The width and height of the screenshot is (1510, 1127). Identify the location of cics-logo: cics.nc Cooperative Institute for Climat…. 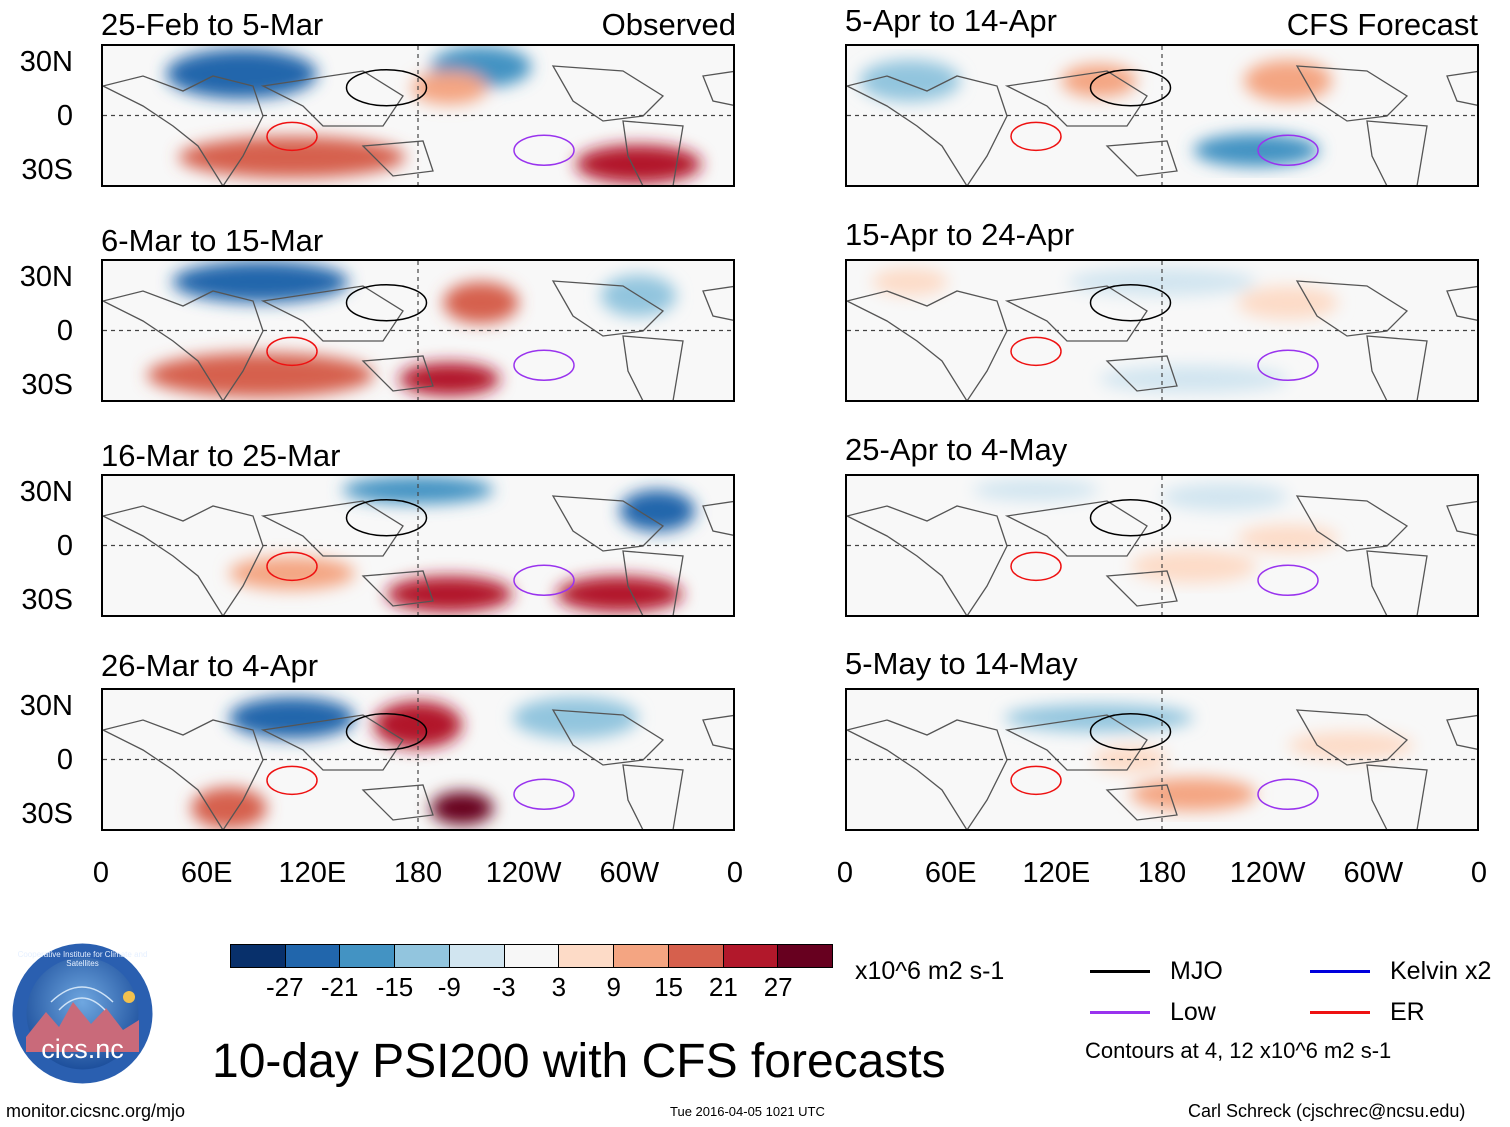
(82, 1013).